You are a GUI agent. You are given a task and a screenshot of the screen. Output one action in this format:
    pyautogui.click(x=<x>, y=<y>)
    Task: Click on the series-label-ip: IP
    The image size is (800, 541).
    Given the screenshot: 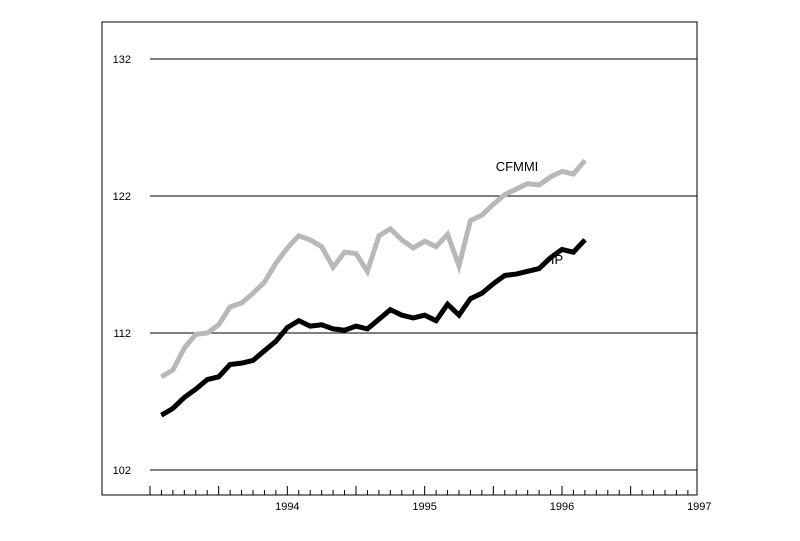 What is the action you would take?
    pyautogui.click(x=557, y=259)
    